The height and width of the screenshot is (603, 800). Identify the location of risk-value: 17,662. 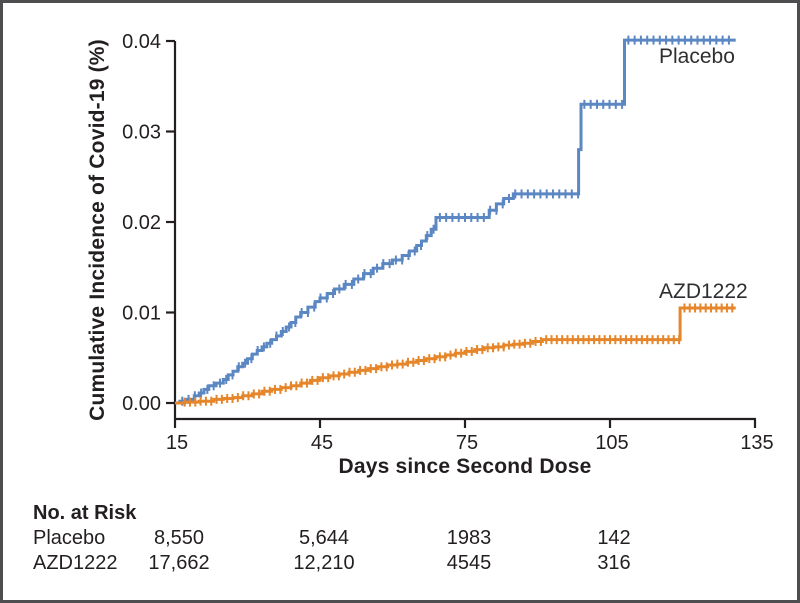
(179, 563).